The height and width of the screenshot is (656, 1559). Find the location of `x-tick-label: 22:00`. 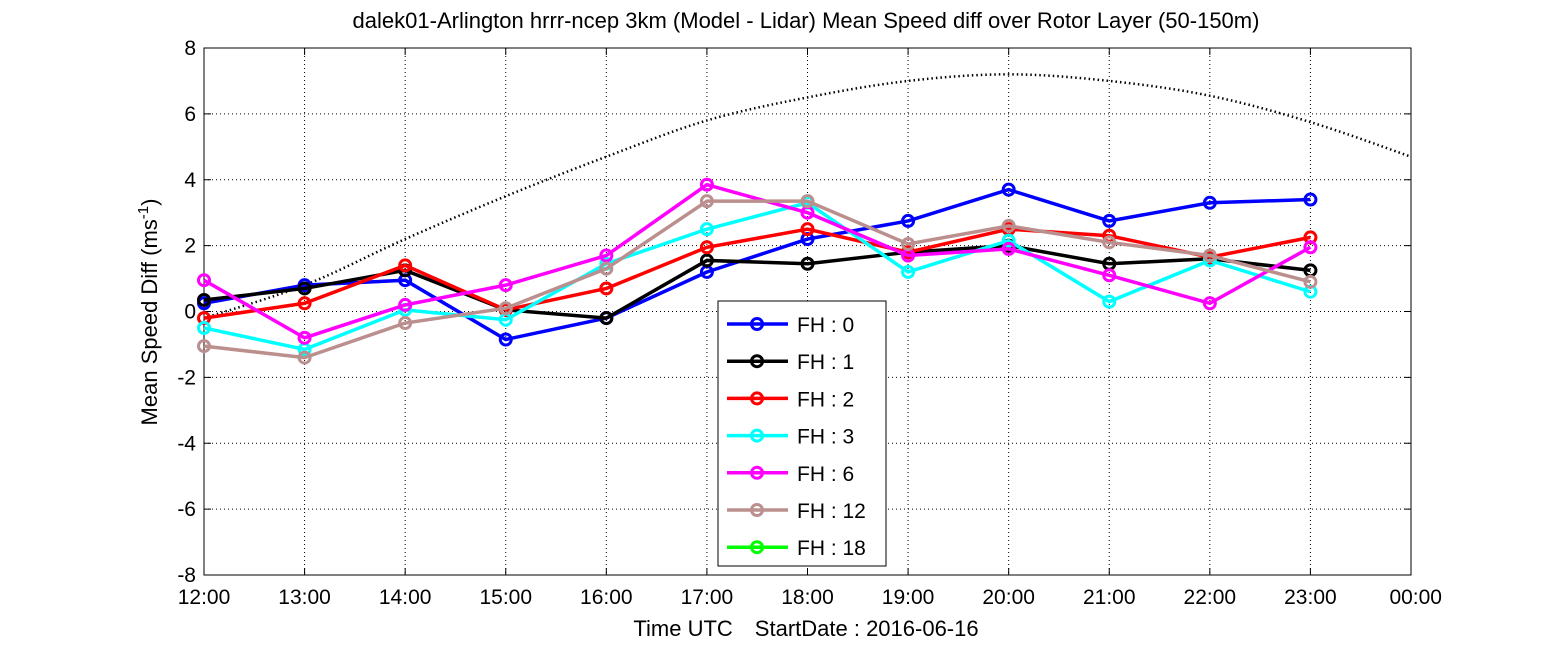

x-tick-label: 22:00 is located at coordinates (1210, 597).